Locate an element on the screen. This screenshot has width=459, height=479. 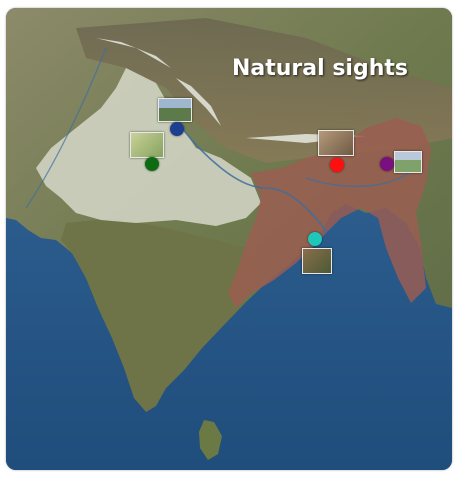
map-title: Natural sights is located at coordinates (320, 68).